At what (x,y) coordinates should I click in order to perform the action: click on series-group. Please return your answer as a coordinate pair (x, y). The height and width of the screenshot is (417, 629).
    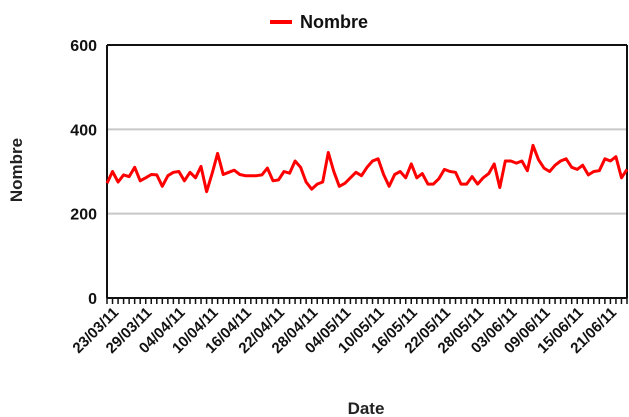
    Looking at the image, I should click on (367, 168).